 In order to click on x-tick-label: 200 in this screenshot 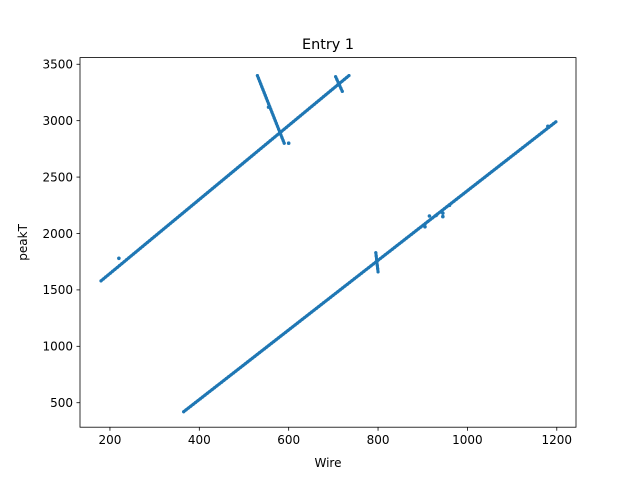, I will do `click(109, 440)`.